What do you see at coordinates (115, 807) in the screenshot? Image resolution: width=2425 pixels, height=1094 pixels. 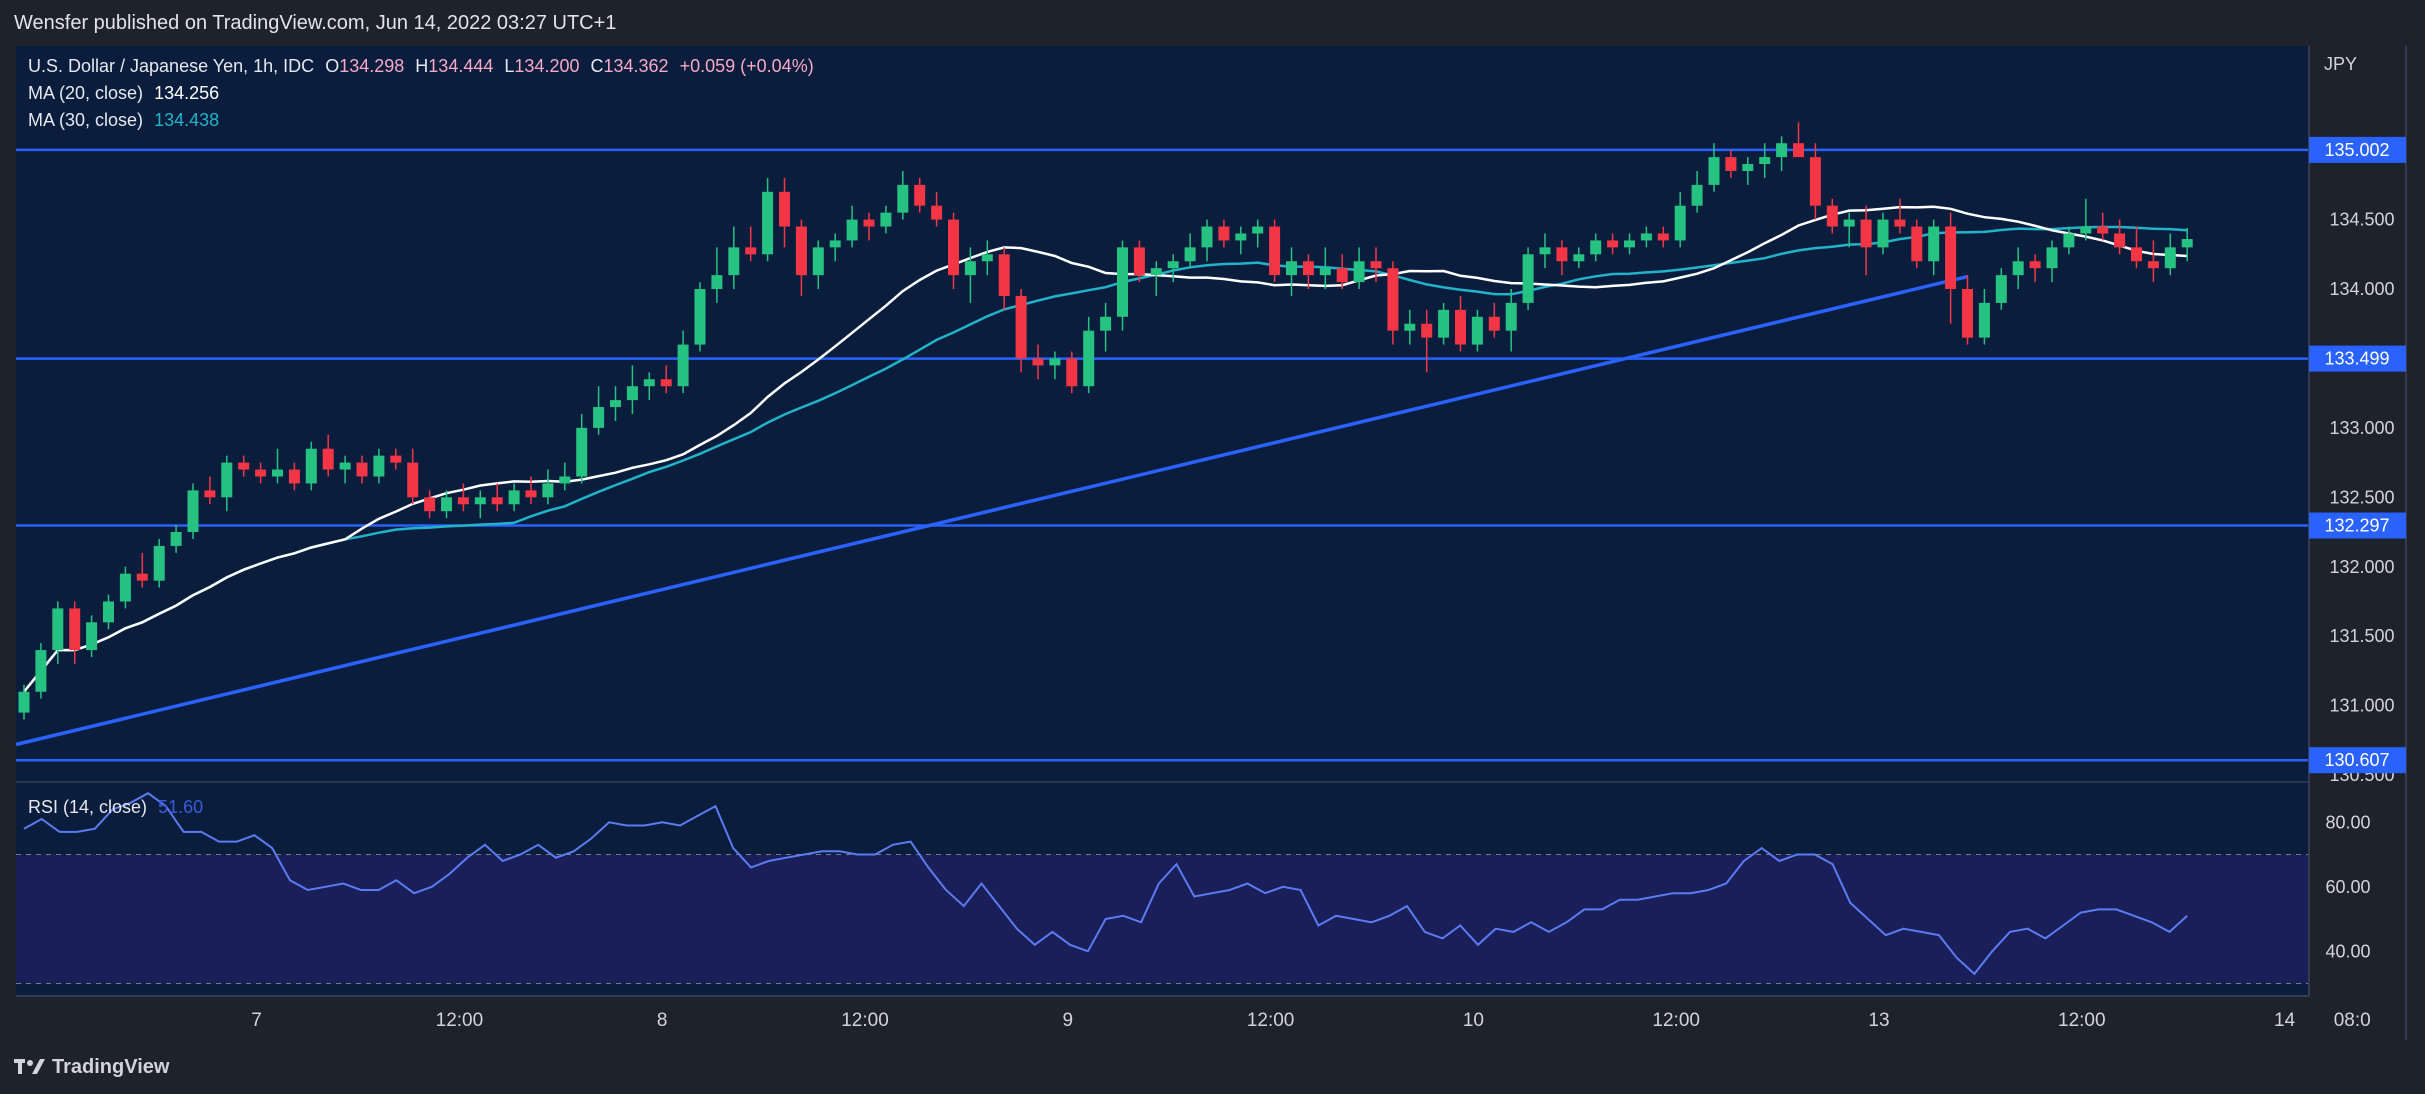 I see `rsi-legend: RSI (14, close) 51.60` at bounding box center [115, 807].